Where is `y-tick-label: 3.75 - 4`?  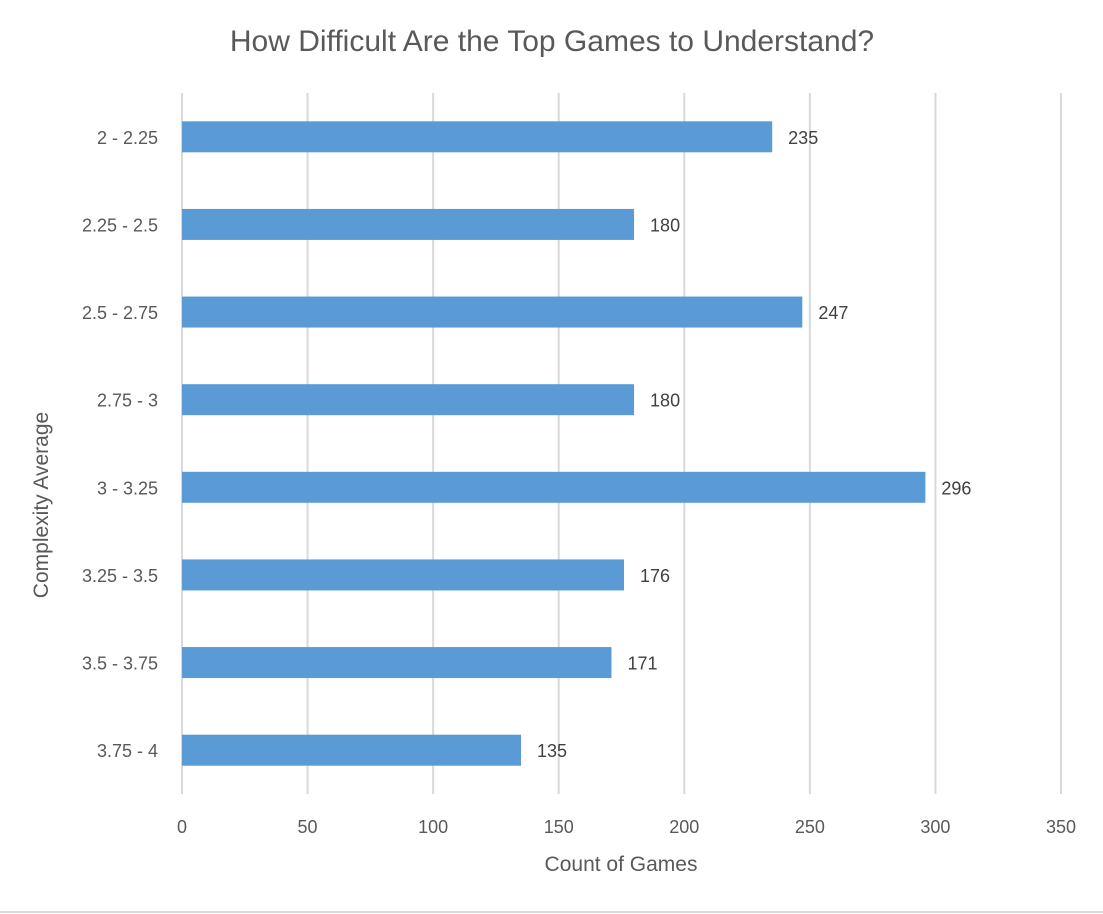
y-tick-label: 3.75 - 4 is located at coordinates (127, 751).